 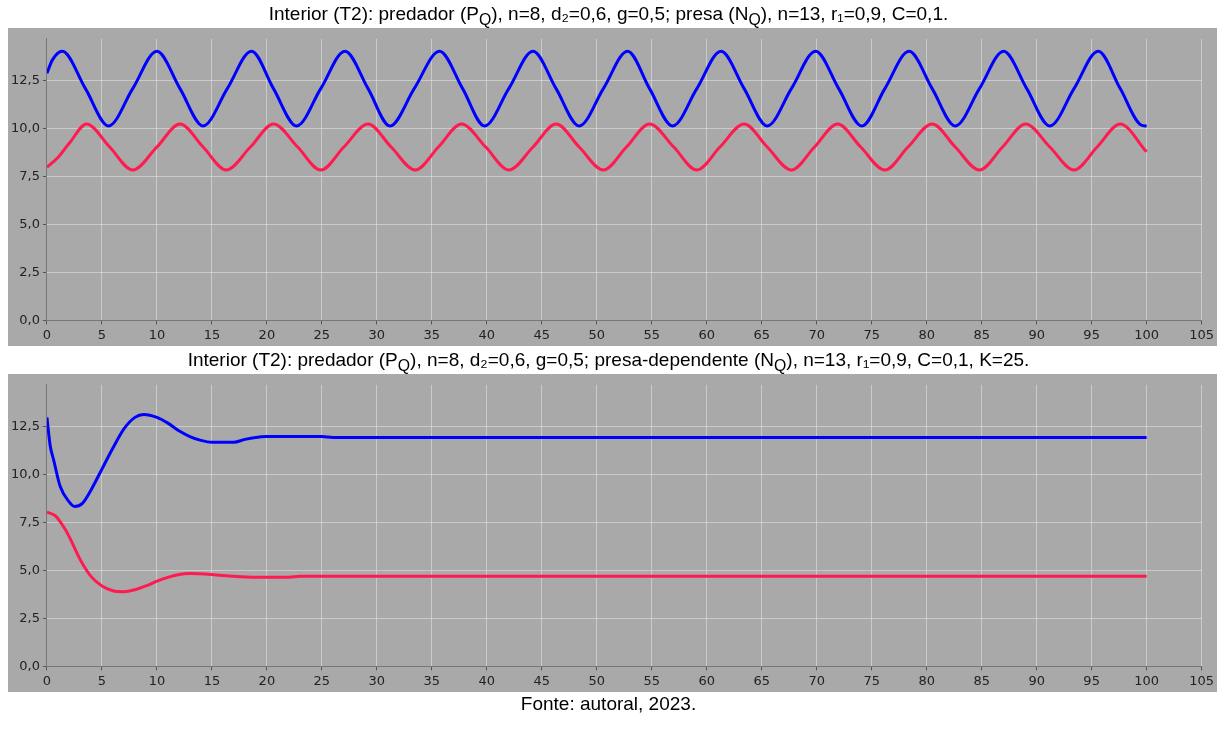 What do you see at coordinates (608, 361) in the screenshot?
I see `chart-title: Interior (T2): predador (P$_{Q}$), n=8, d₂=0,6, g=0,5; presa-dependente (N$_{Q}$), n=13, r₁=0,9, C=0,1, K=25.` at bounding box center [608, 361].